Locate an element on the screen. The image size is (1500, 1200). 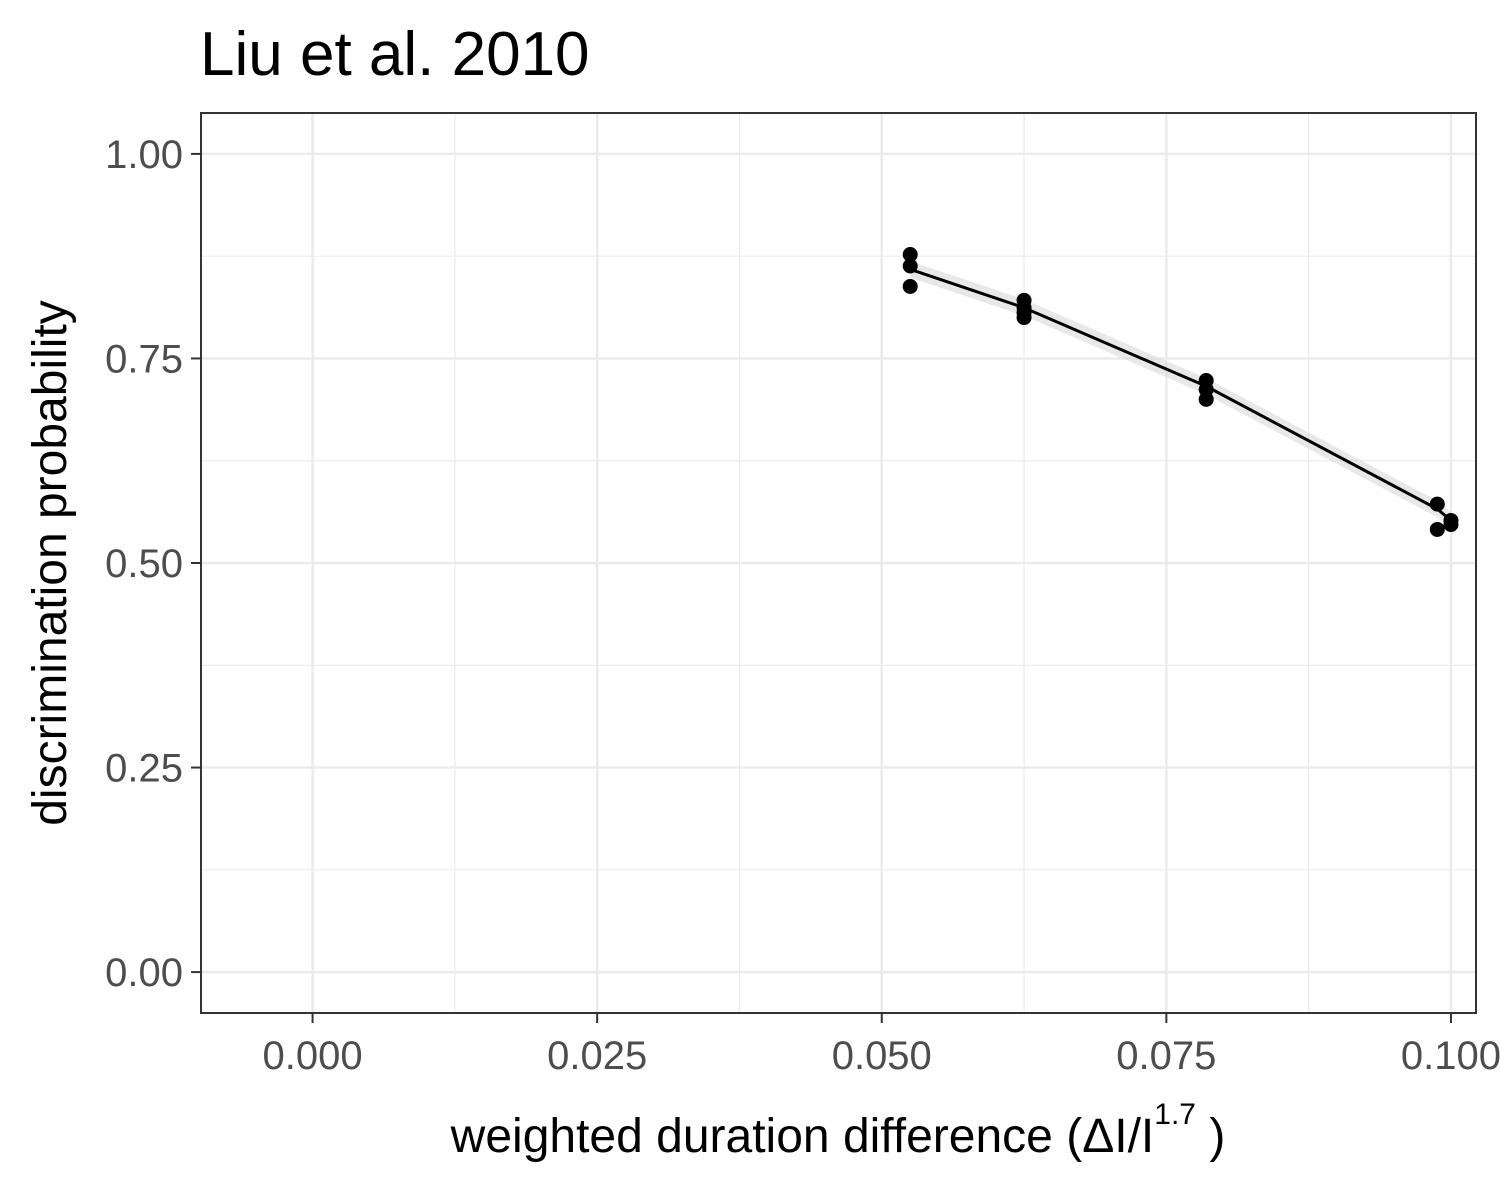
x-tick-label-4: 0.100 is located at coordinates (1450, 1056).